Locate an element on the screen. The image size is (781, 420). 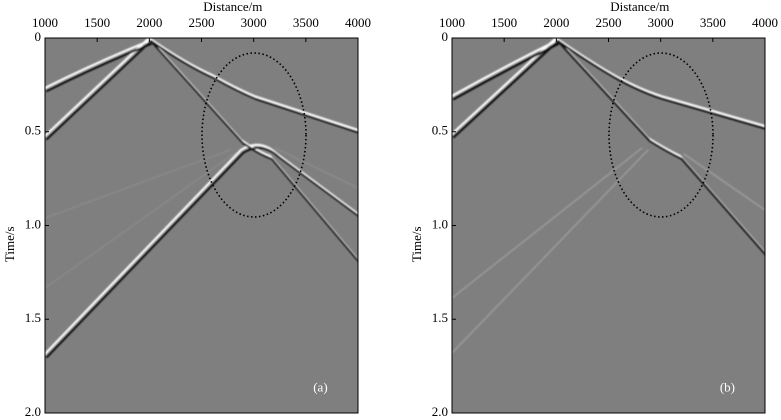
panel-label: (a) is located at coordinates (320, 387).